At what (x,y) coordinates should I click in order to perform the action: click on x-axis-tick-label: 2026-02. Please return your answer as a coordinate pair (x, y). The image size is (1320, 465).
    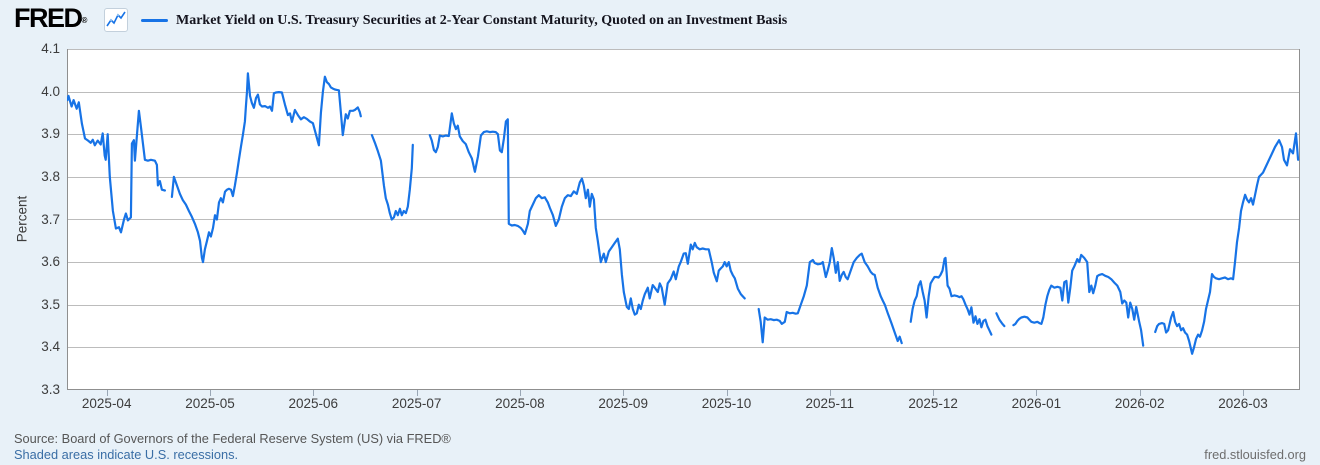
    Looking at the image, I should click on (1139, 403).